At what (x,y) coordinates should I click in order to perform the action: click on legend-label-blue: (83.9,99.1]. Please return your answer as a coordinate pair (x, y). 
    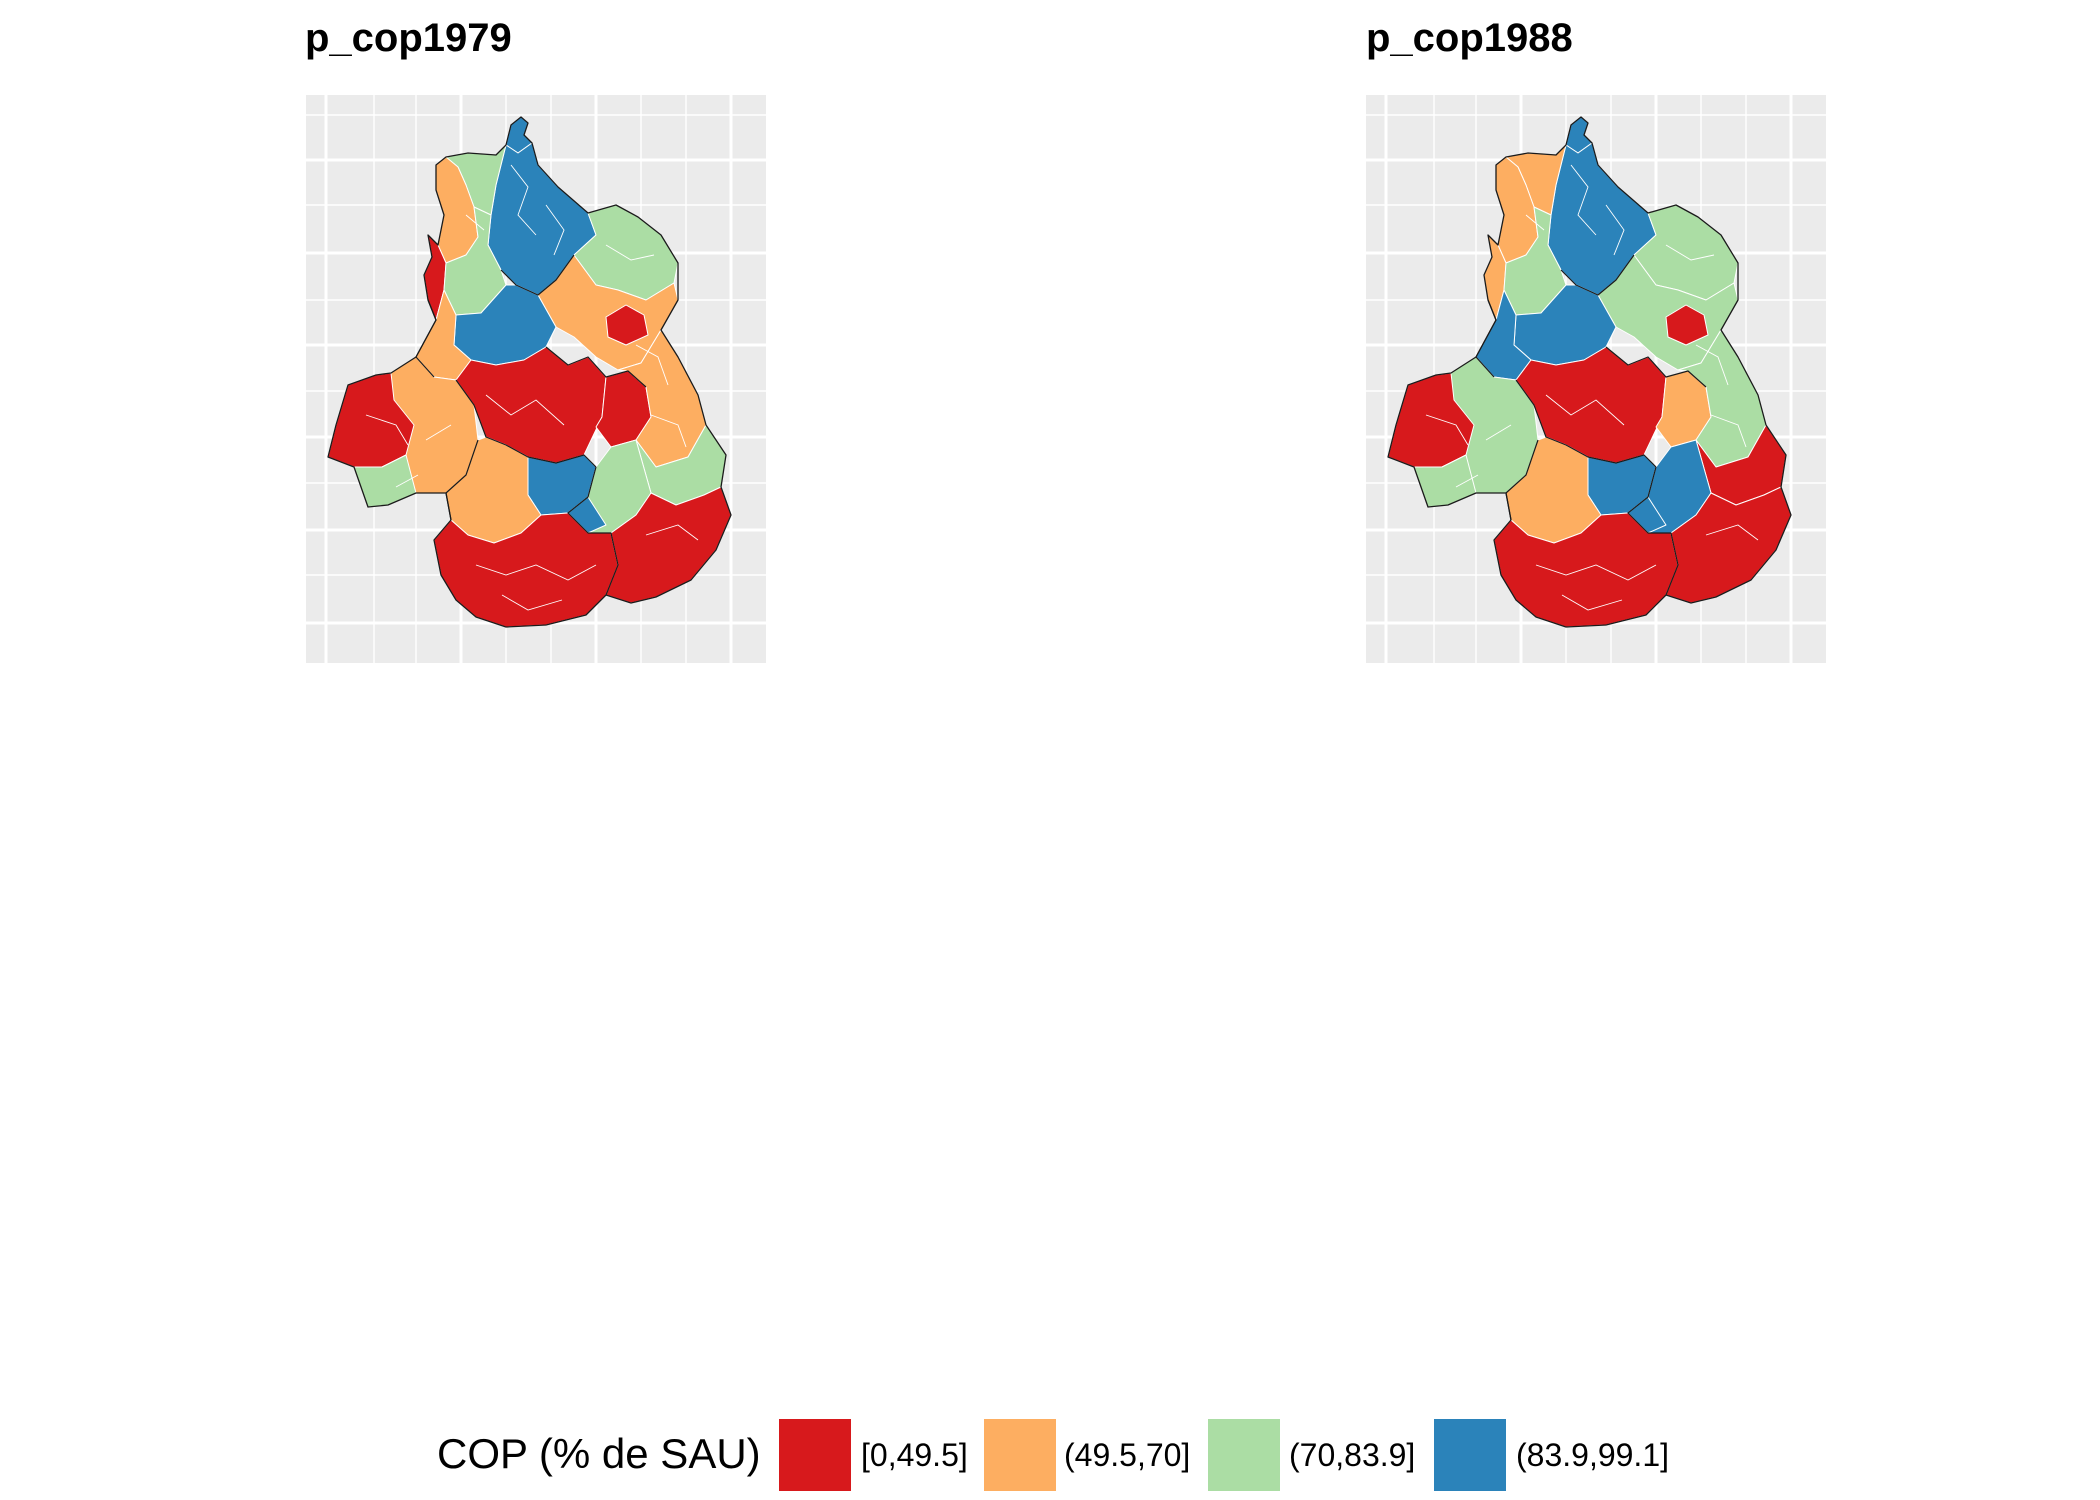
    Looking at the image, I should click on (1592, 1455).